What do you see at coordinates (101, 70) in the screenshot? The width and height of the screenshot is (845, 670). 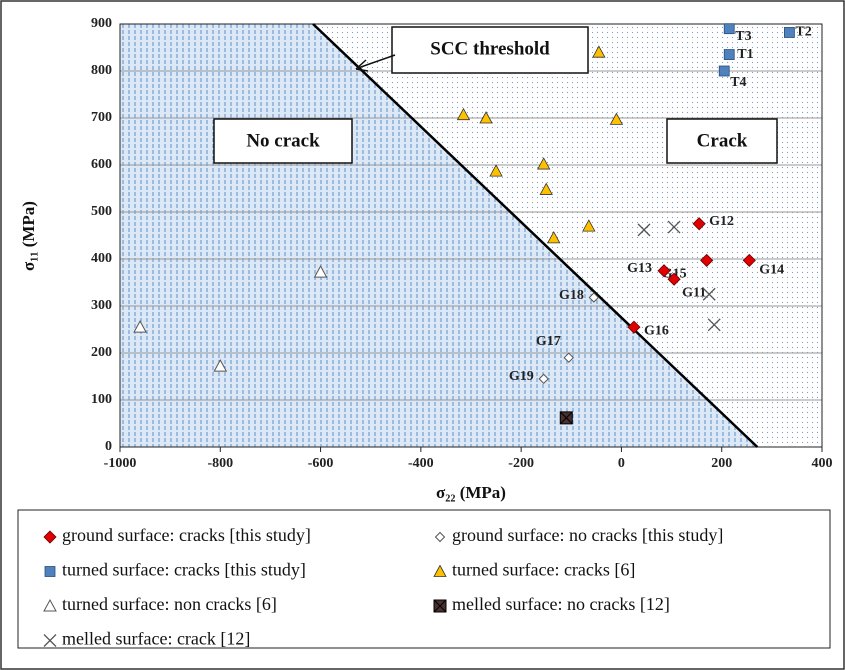 I see `y-tick-label: 800` at bounding box center [101, 70].